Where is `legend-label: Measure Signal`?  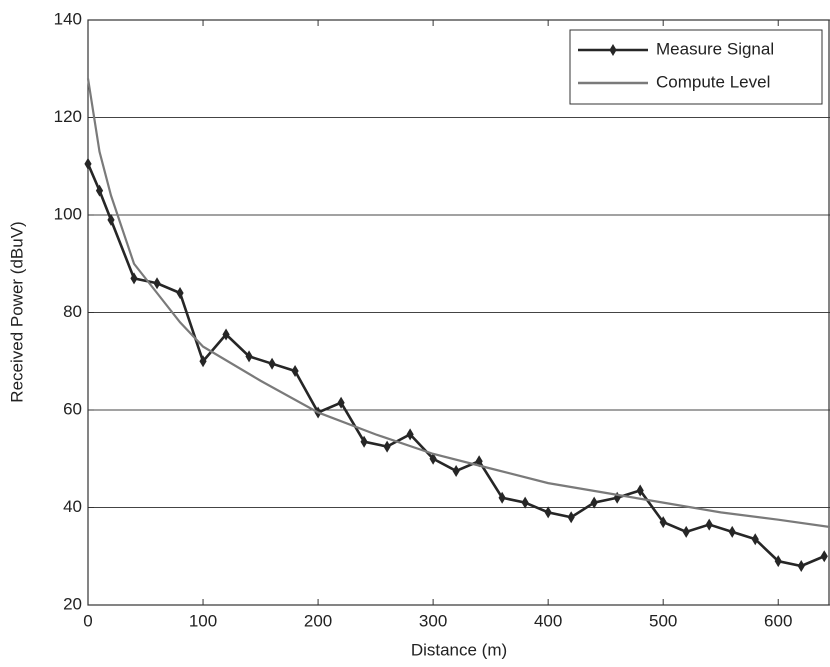 legend-label: Measure Signal is located at coordinates (715, 48).